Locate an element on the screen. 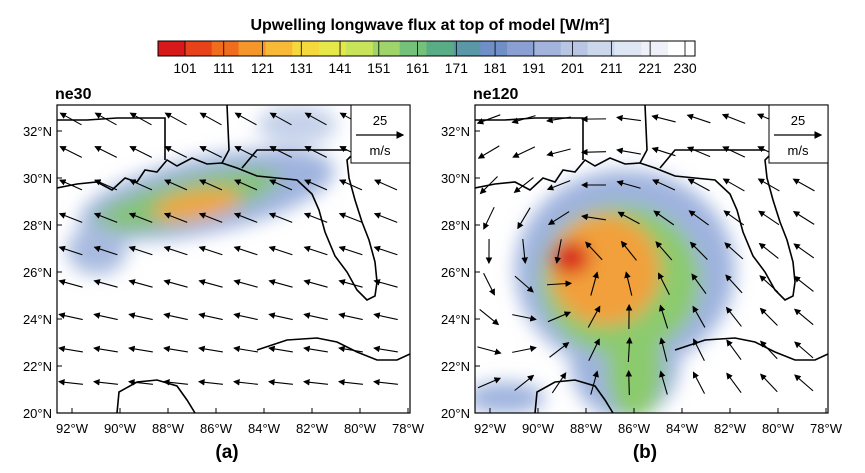 The height and width of the screenshot is (473, 865). colorbar-tick-label: 171 is located at coordinates (457, 68).